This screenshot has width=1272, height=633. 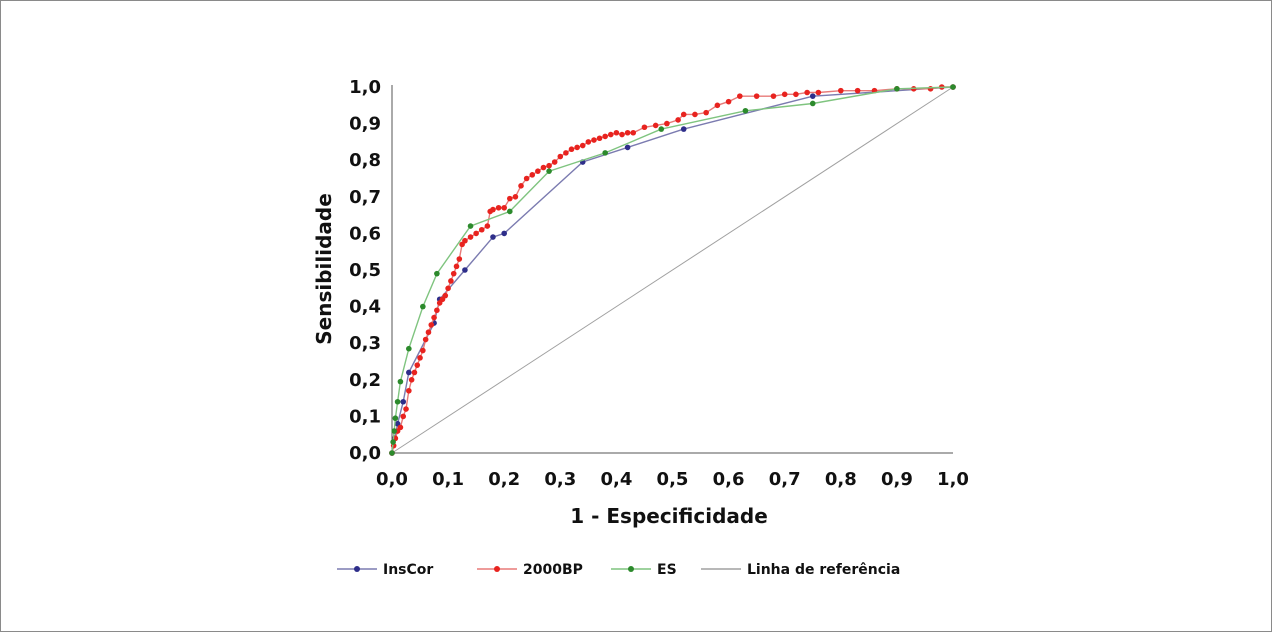 I want to click on legend: InsCor 2000BP ES Linha de referência, so click(x=618, y=570).